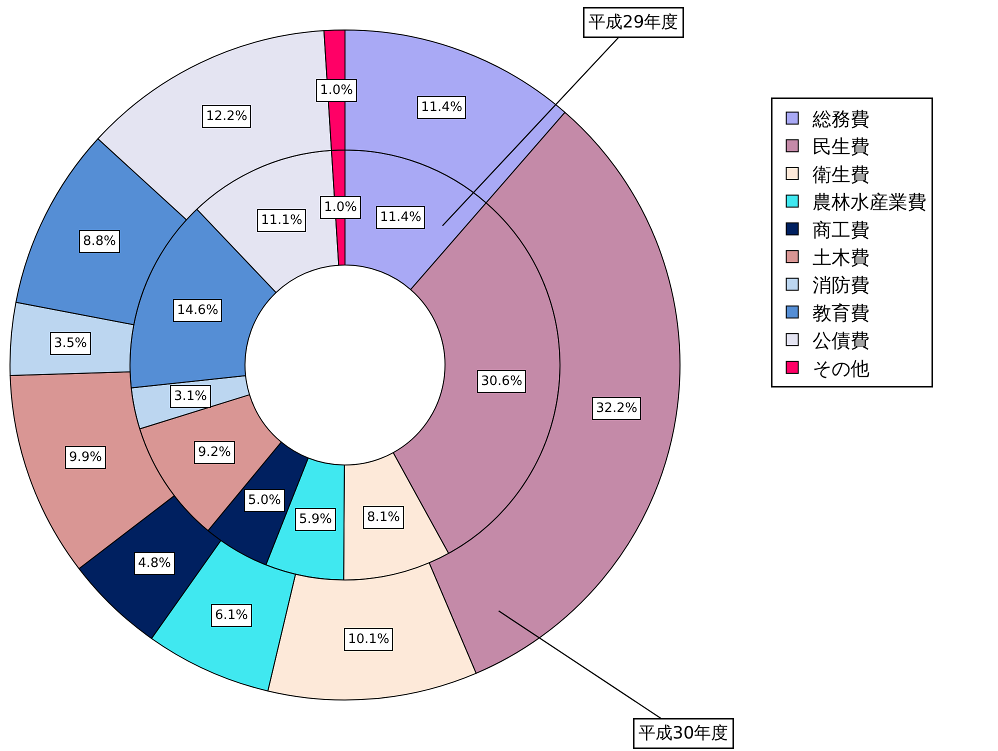  I want to click on legend-label: 農林水産業費, so click(869, 203).